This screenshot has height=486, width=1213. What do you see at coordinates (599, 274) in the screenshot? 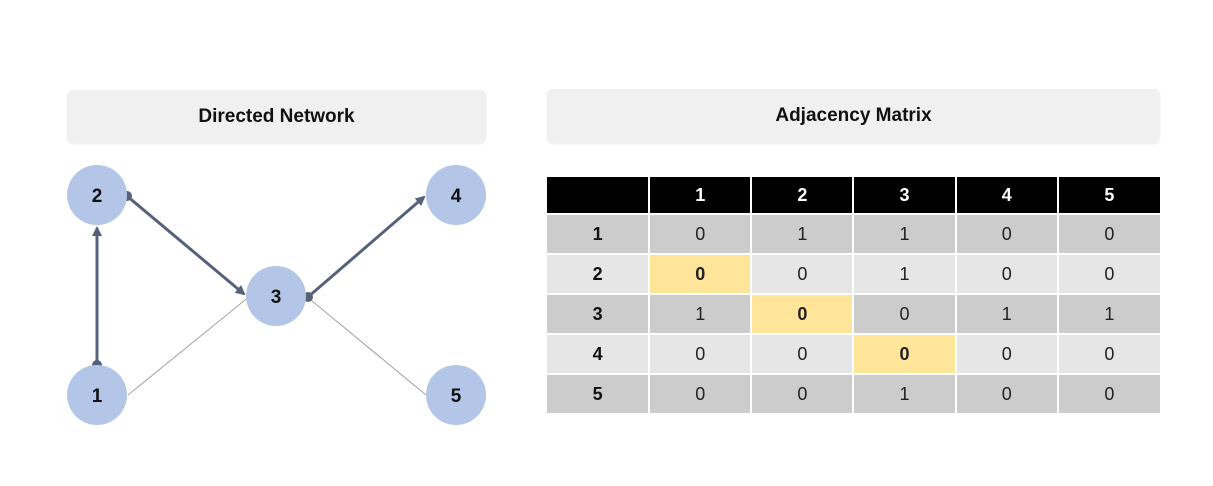
I see `matrix-row-header: 2` at bounding box center [599, 274].